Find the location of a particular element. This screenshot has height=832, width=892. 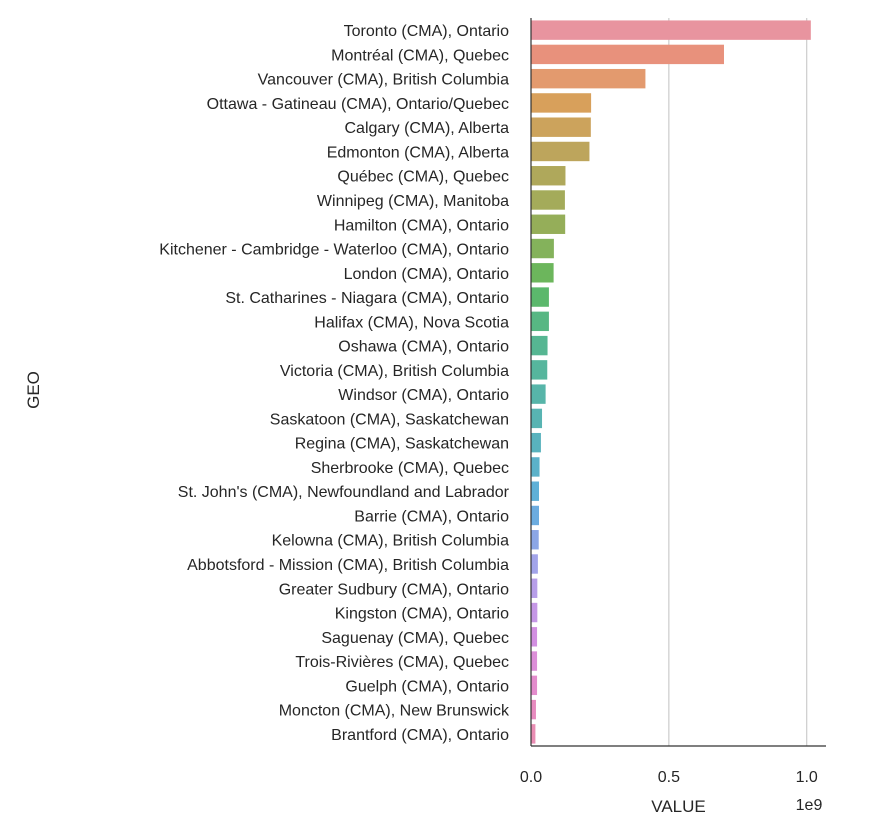

gridlines is located at coordinates (738, 382).